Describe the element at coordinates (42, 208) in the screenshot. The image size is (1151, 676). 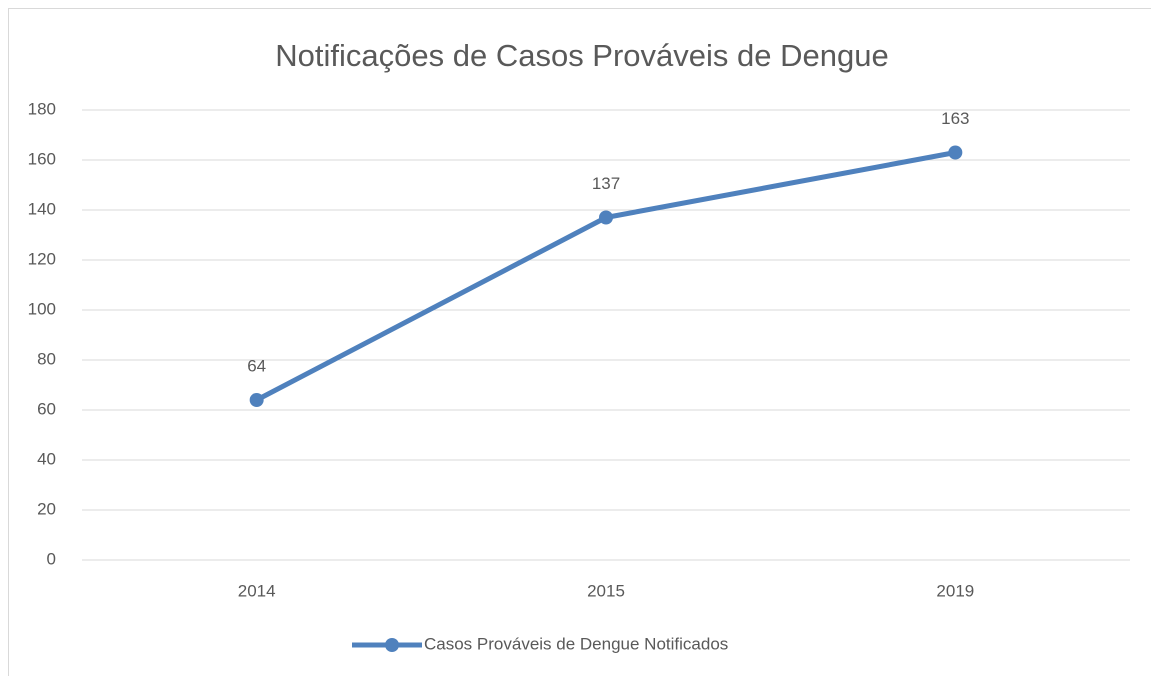
I see `y-tick-label: 140` at that location.